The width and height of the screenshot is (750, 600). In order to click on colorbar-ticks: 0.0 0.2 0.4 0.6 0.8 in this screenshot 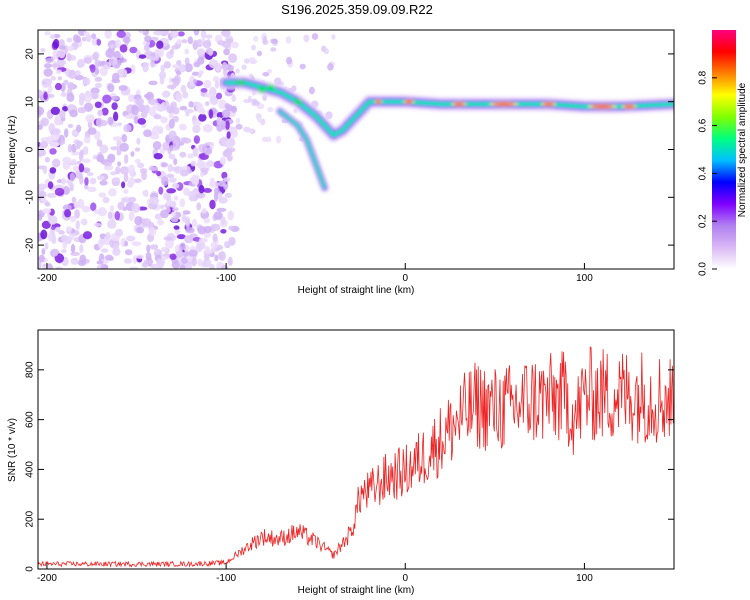, I will do `click(707, 173)`.